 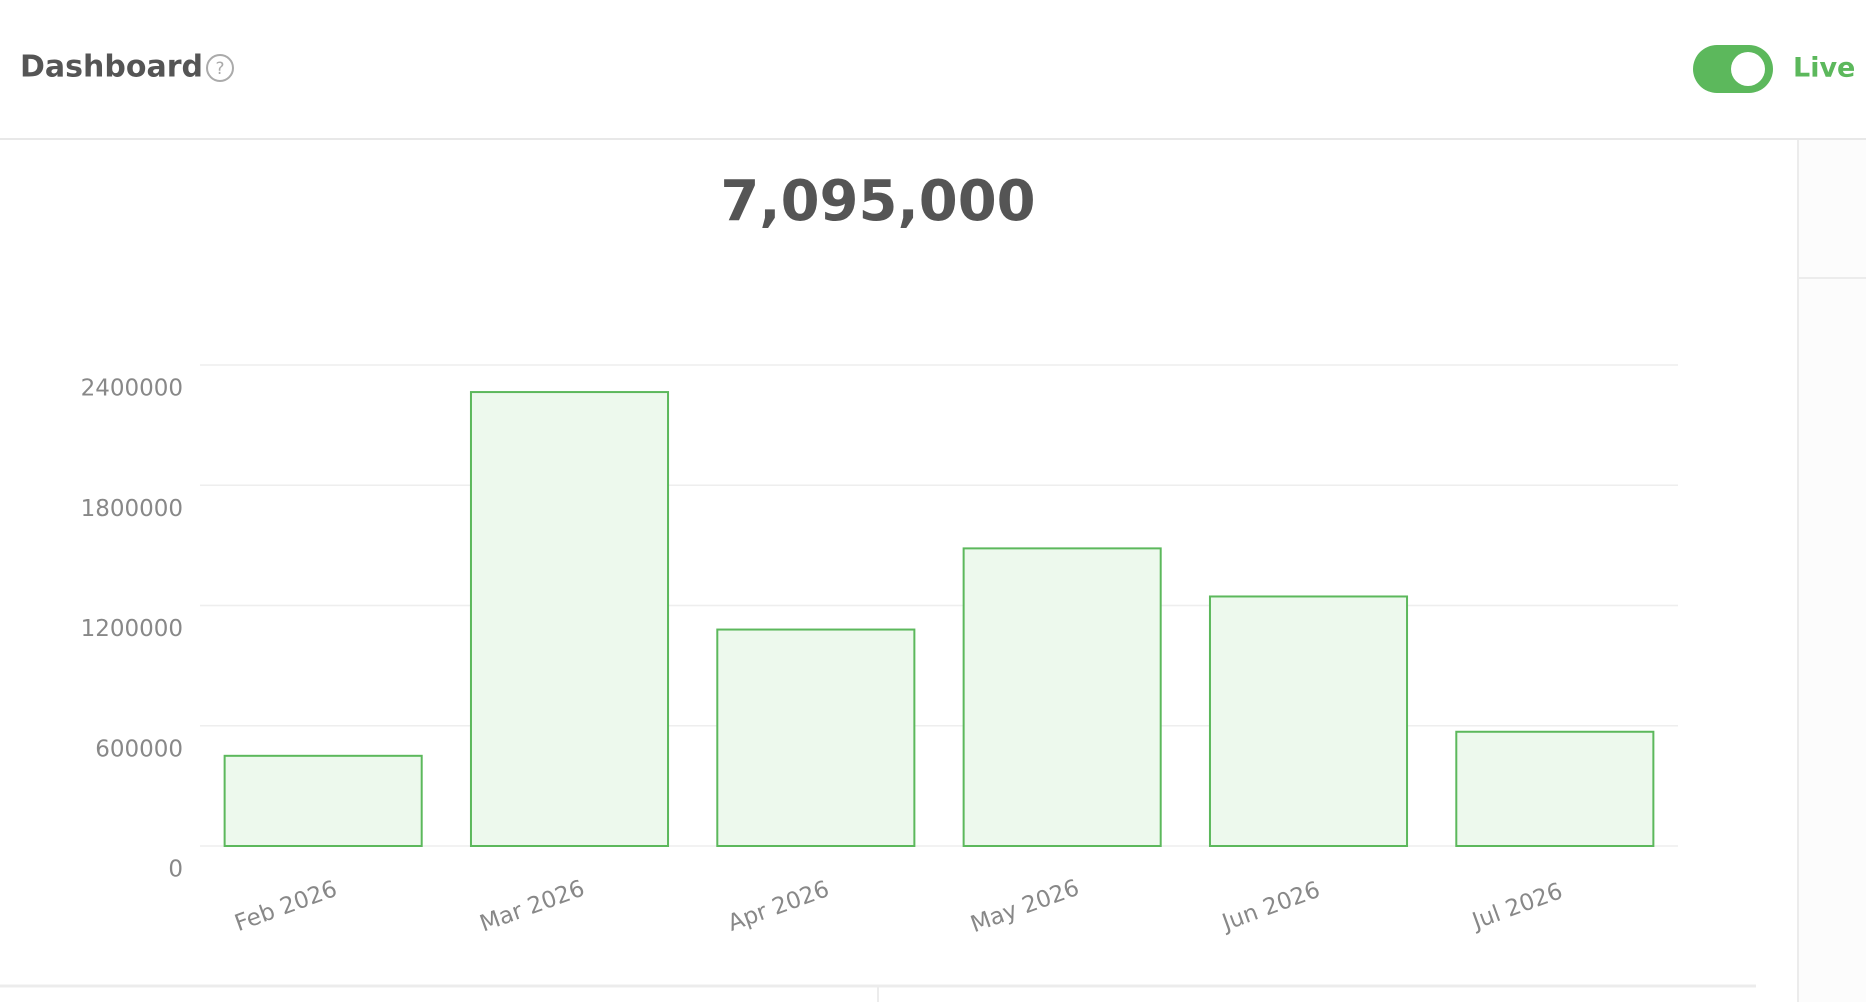 I want to click on x-tick-label: Feb 2026, so click(x=285, y=906).